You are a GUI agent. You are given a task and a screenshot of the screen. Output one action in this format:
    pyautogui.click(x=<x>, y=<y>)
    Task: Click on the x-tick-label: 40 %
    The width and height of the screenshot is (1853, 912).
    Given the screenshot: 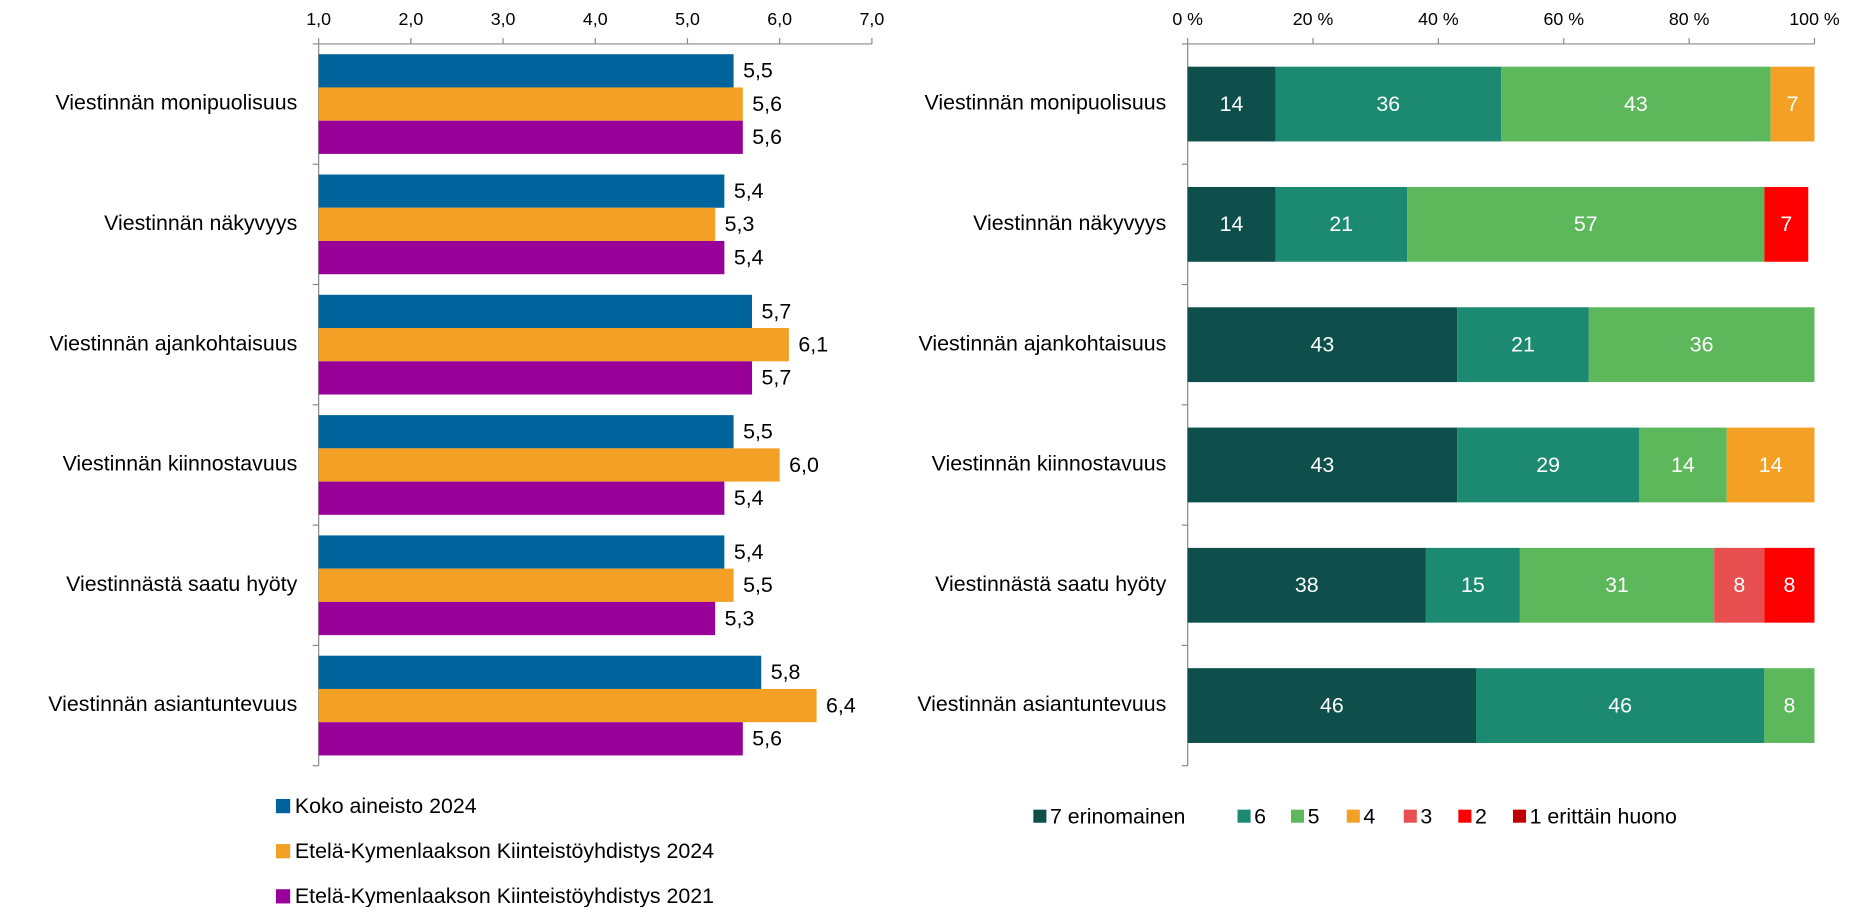 What is the action you would take?
    pyautogui.click(x=1438, y=19)
    